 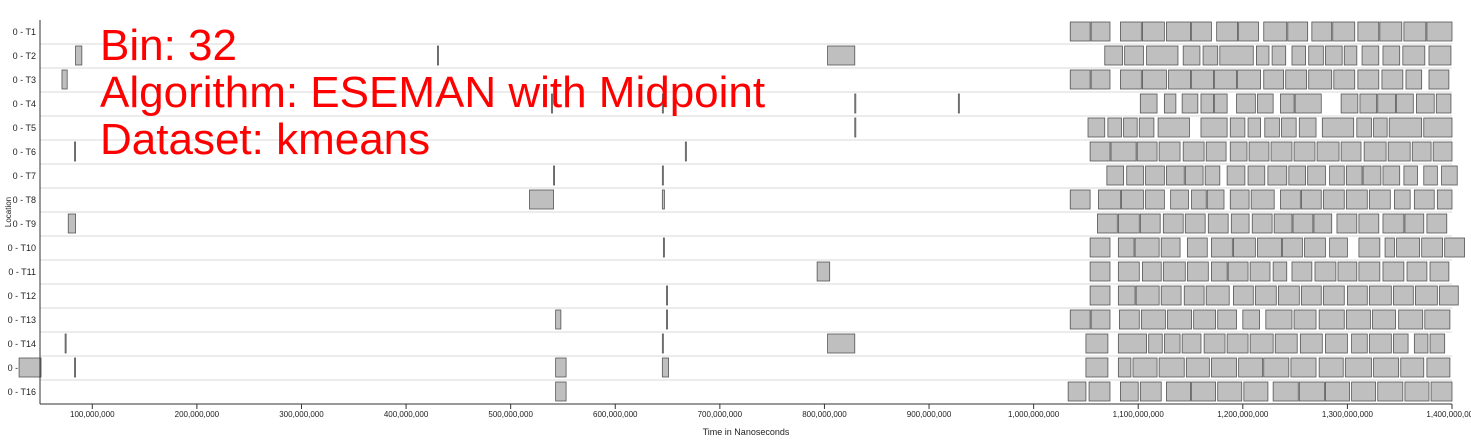 What do you see at coordinates (1348, 414) in the screenshot?
I see `x-tick-label: 1,300,000,000` at bounding box center [1348, 414].